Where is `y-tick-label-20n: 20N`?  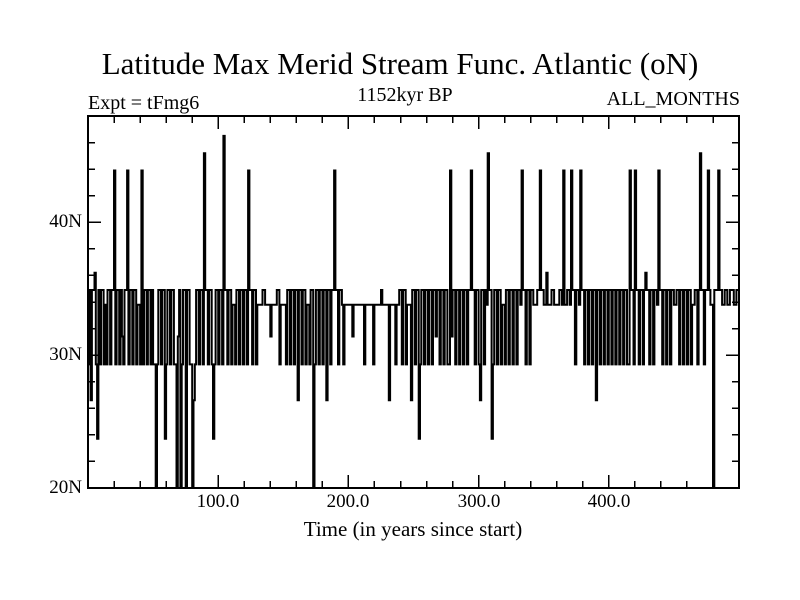 y-tick-label-20n: 20N is located at coordinates (65, 487).